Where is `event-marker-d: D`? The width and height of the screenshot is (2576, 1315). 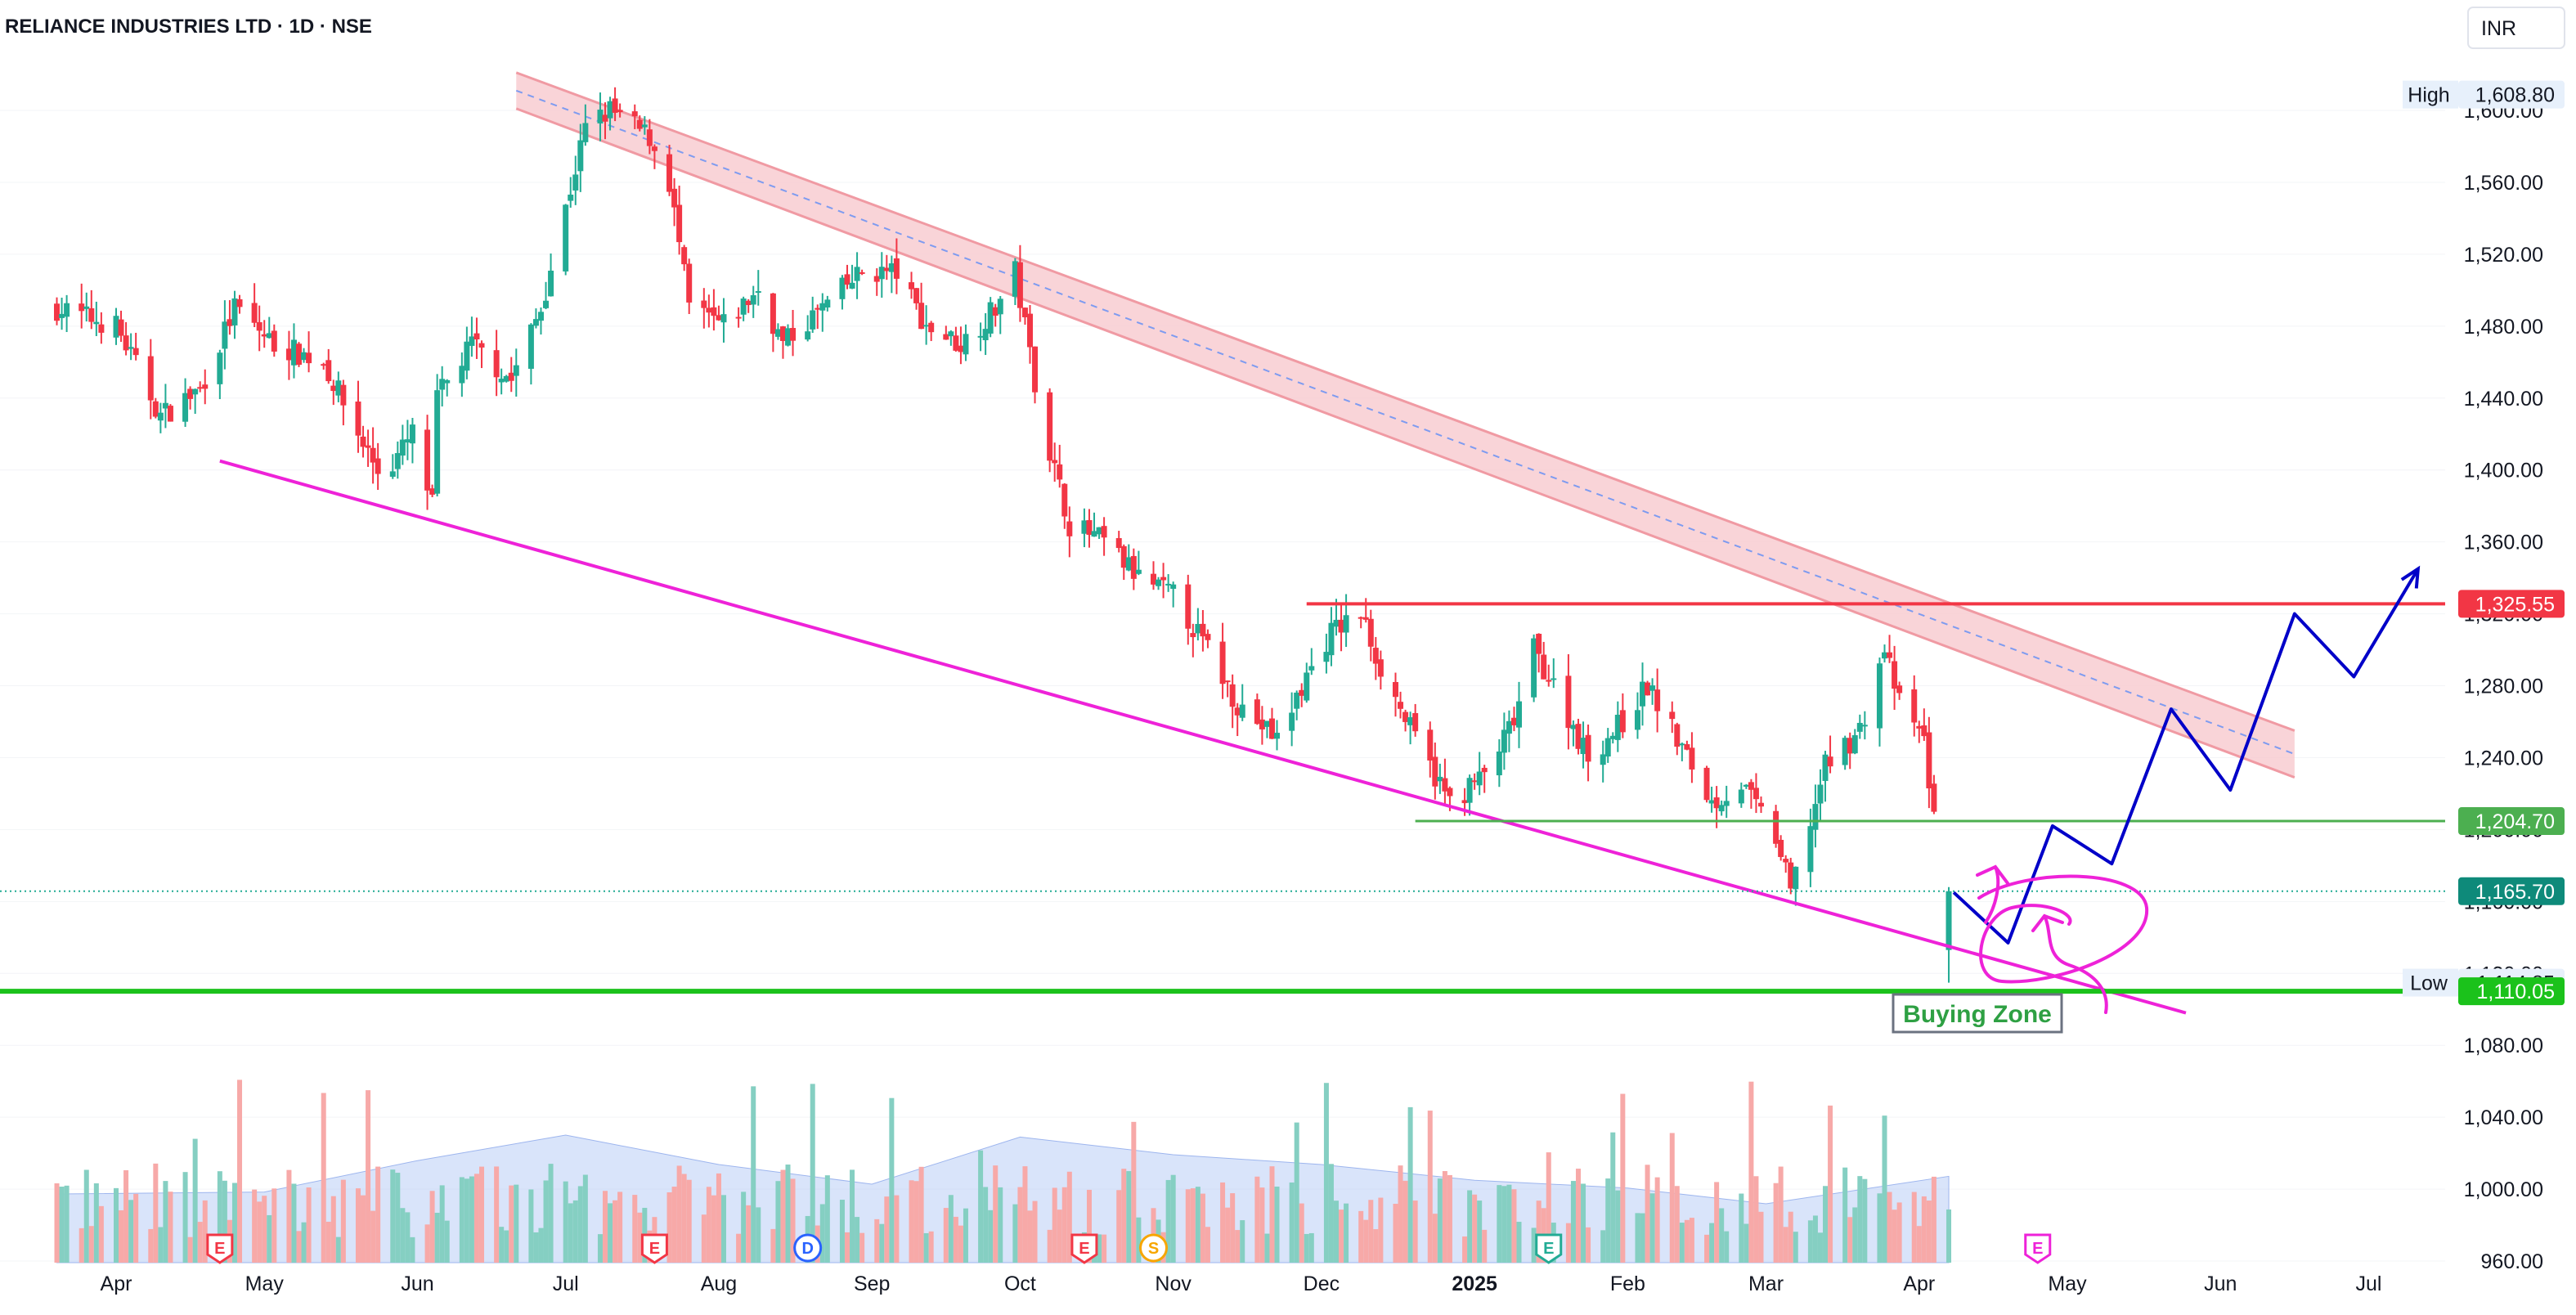 event-marker-d: D is located at coordinates (808, 1248).